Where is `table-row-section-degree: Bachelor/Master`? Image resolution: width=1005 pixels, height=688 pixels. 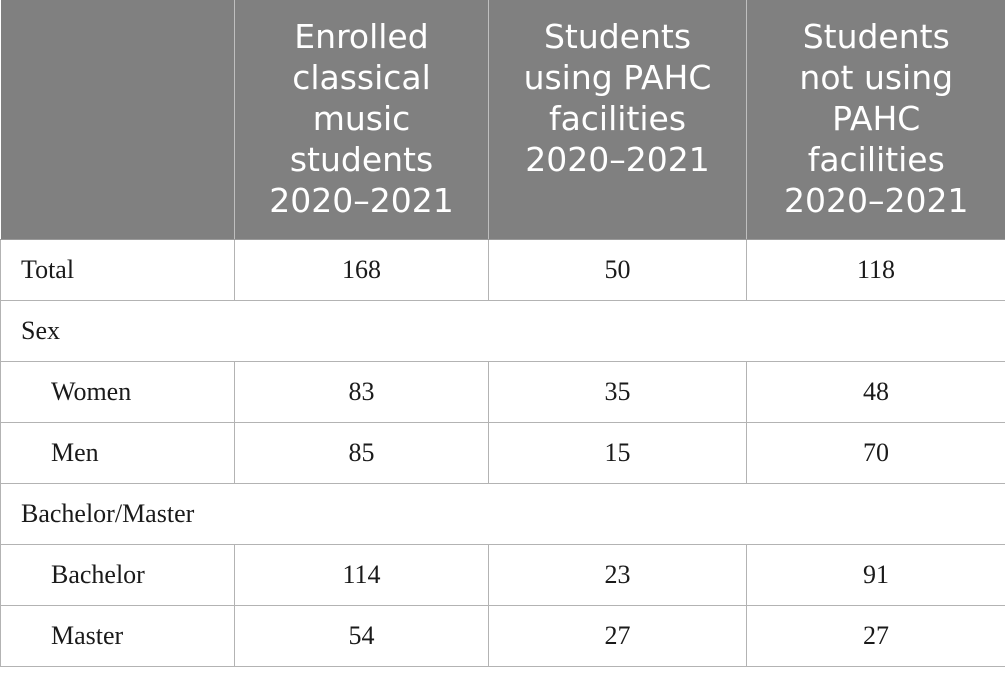 table-row-section-degree: Bachelor/Master is located at coordinates (502, 513).